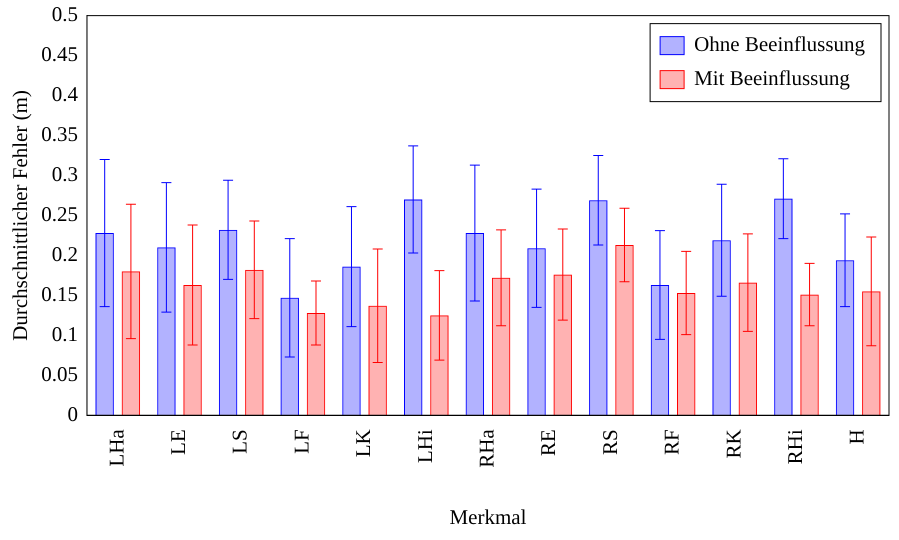  I want to click on y-tick-label: 0.5, so click(65, 14).